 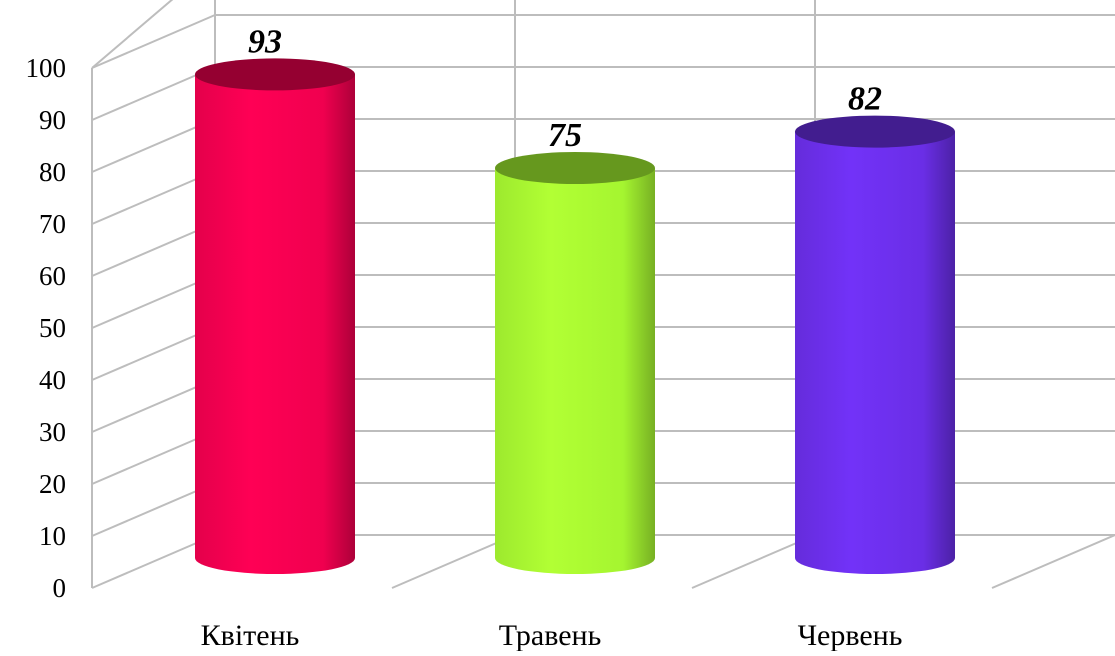 I want to click on y-tick-label: 0, so click(x=60, y=588).